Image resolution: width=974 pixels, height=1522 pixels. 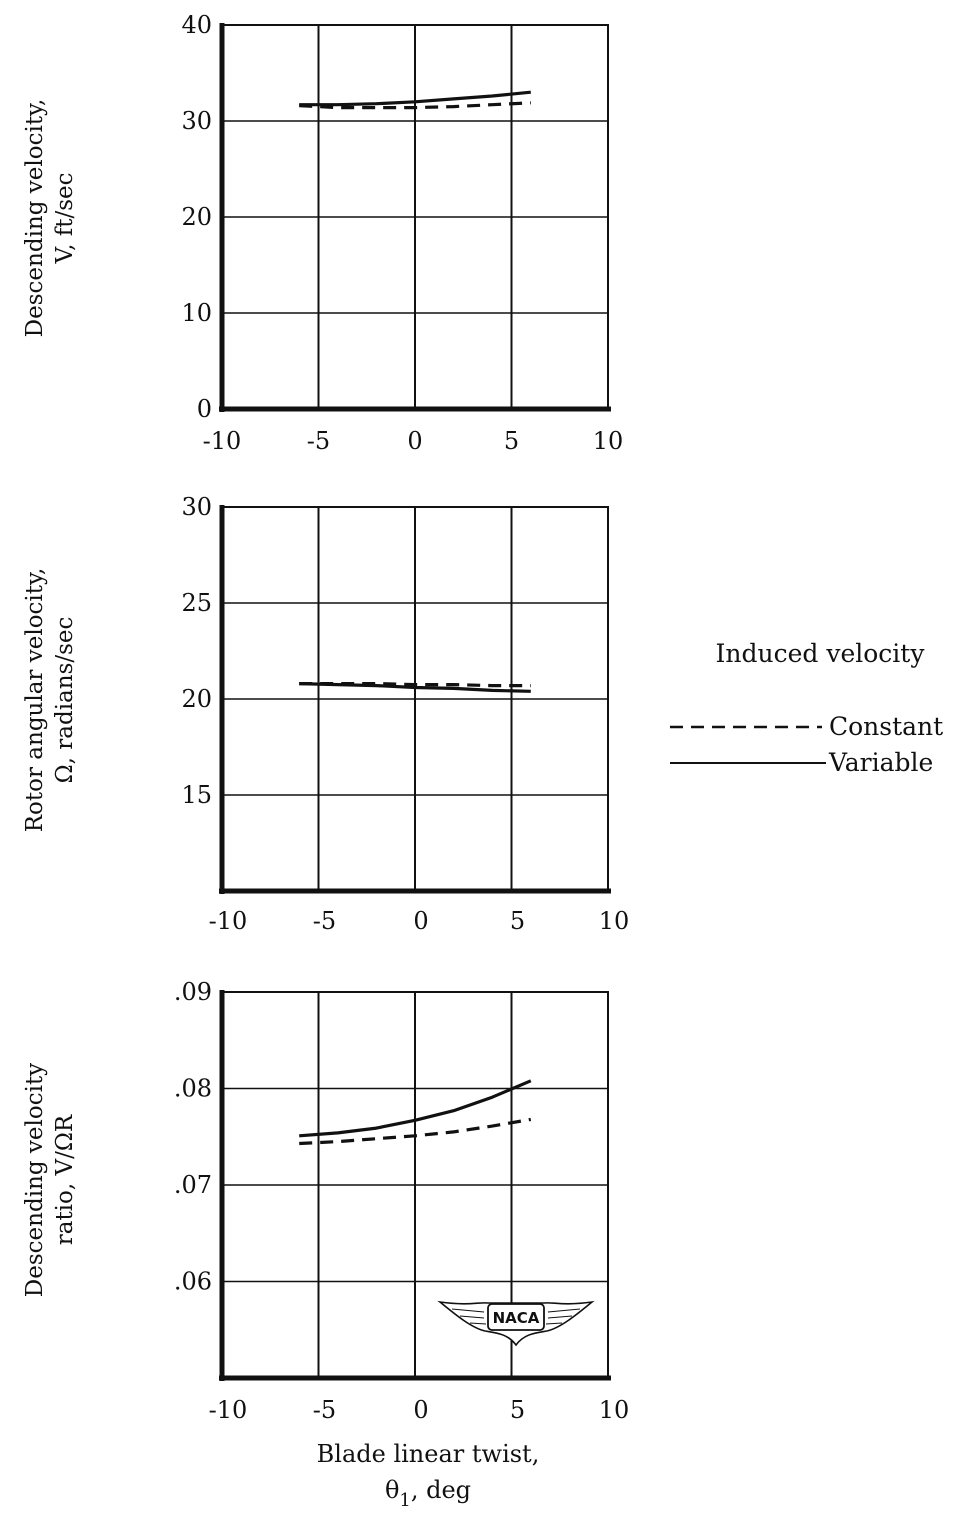 What do you see at coordinates (886, 726) in the screenshot?
I see `legend-constant-label: Constant` at bounding box center [886, 726].